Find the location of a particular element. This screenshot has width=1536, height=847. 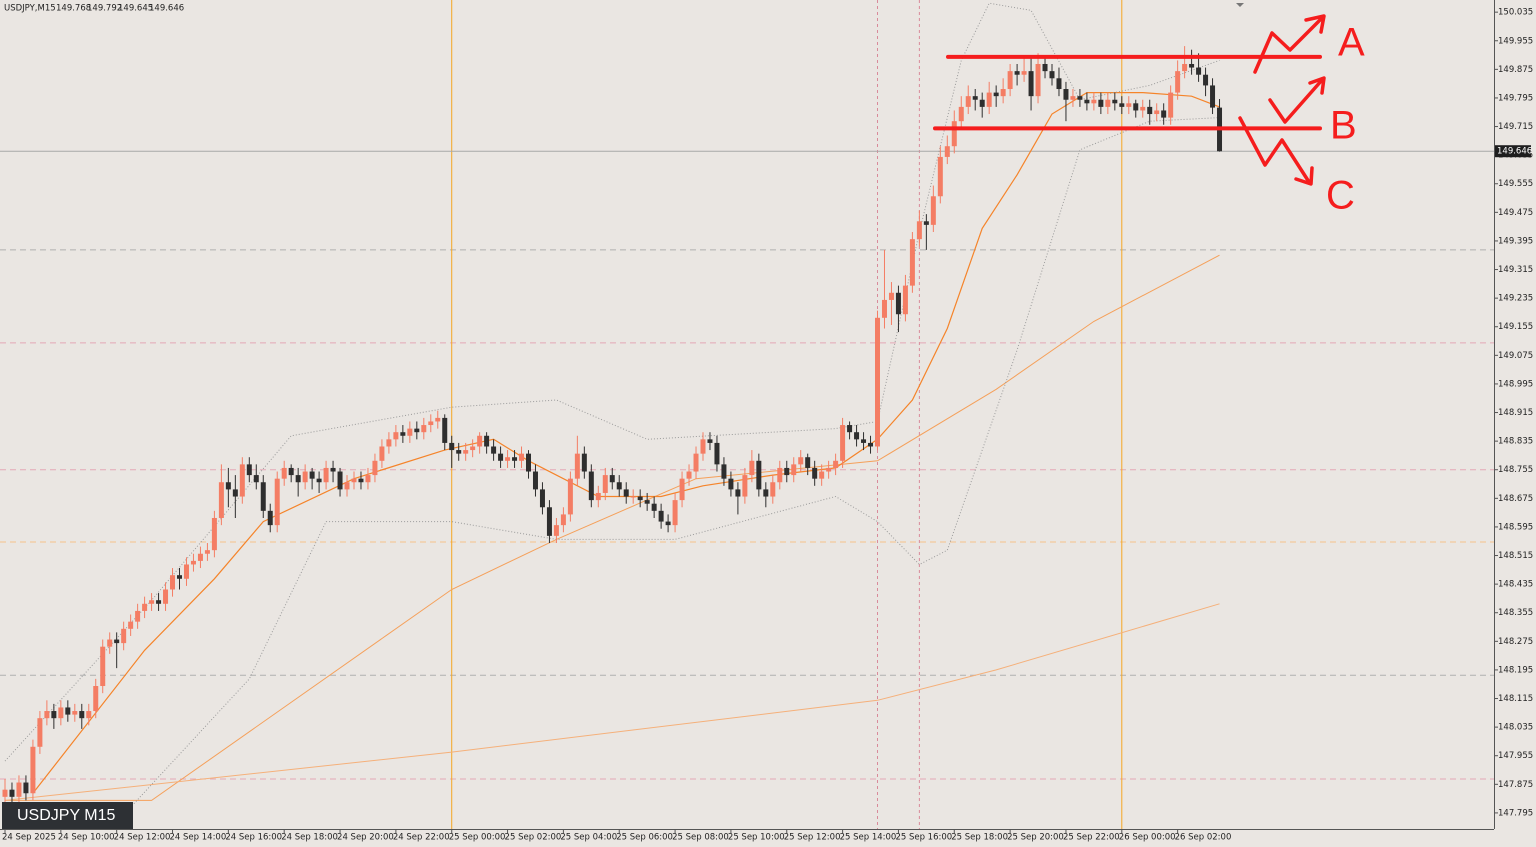

x-tick-label: 25 Sep 22:00 is located at coordinates (1091, 838).